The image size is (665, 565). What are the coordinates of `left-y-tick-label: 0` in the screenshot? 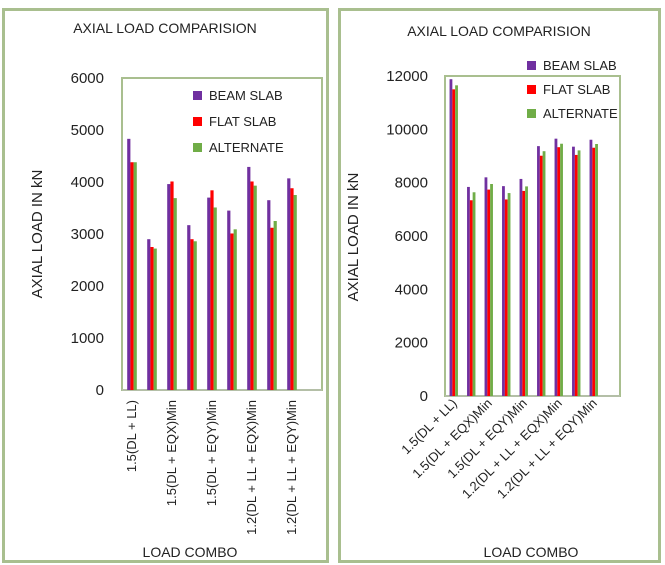 It's located at (100, 390).